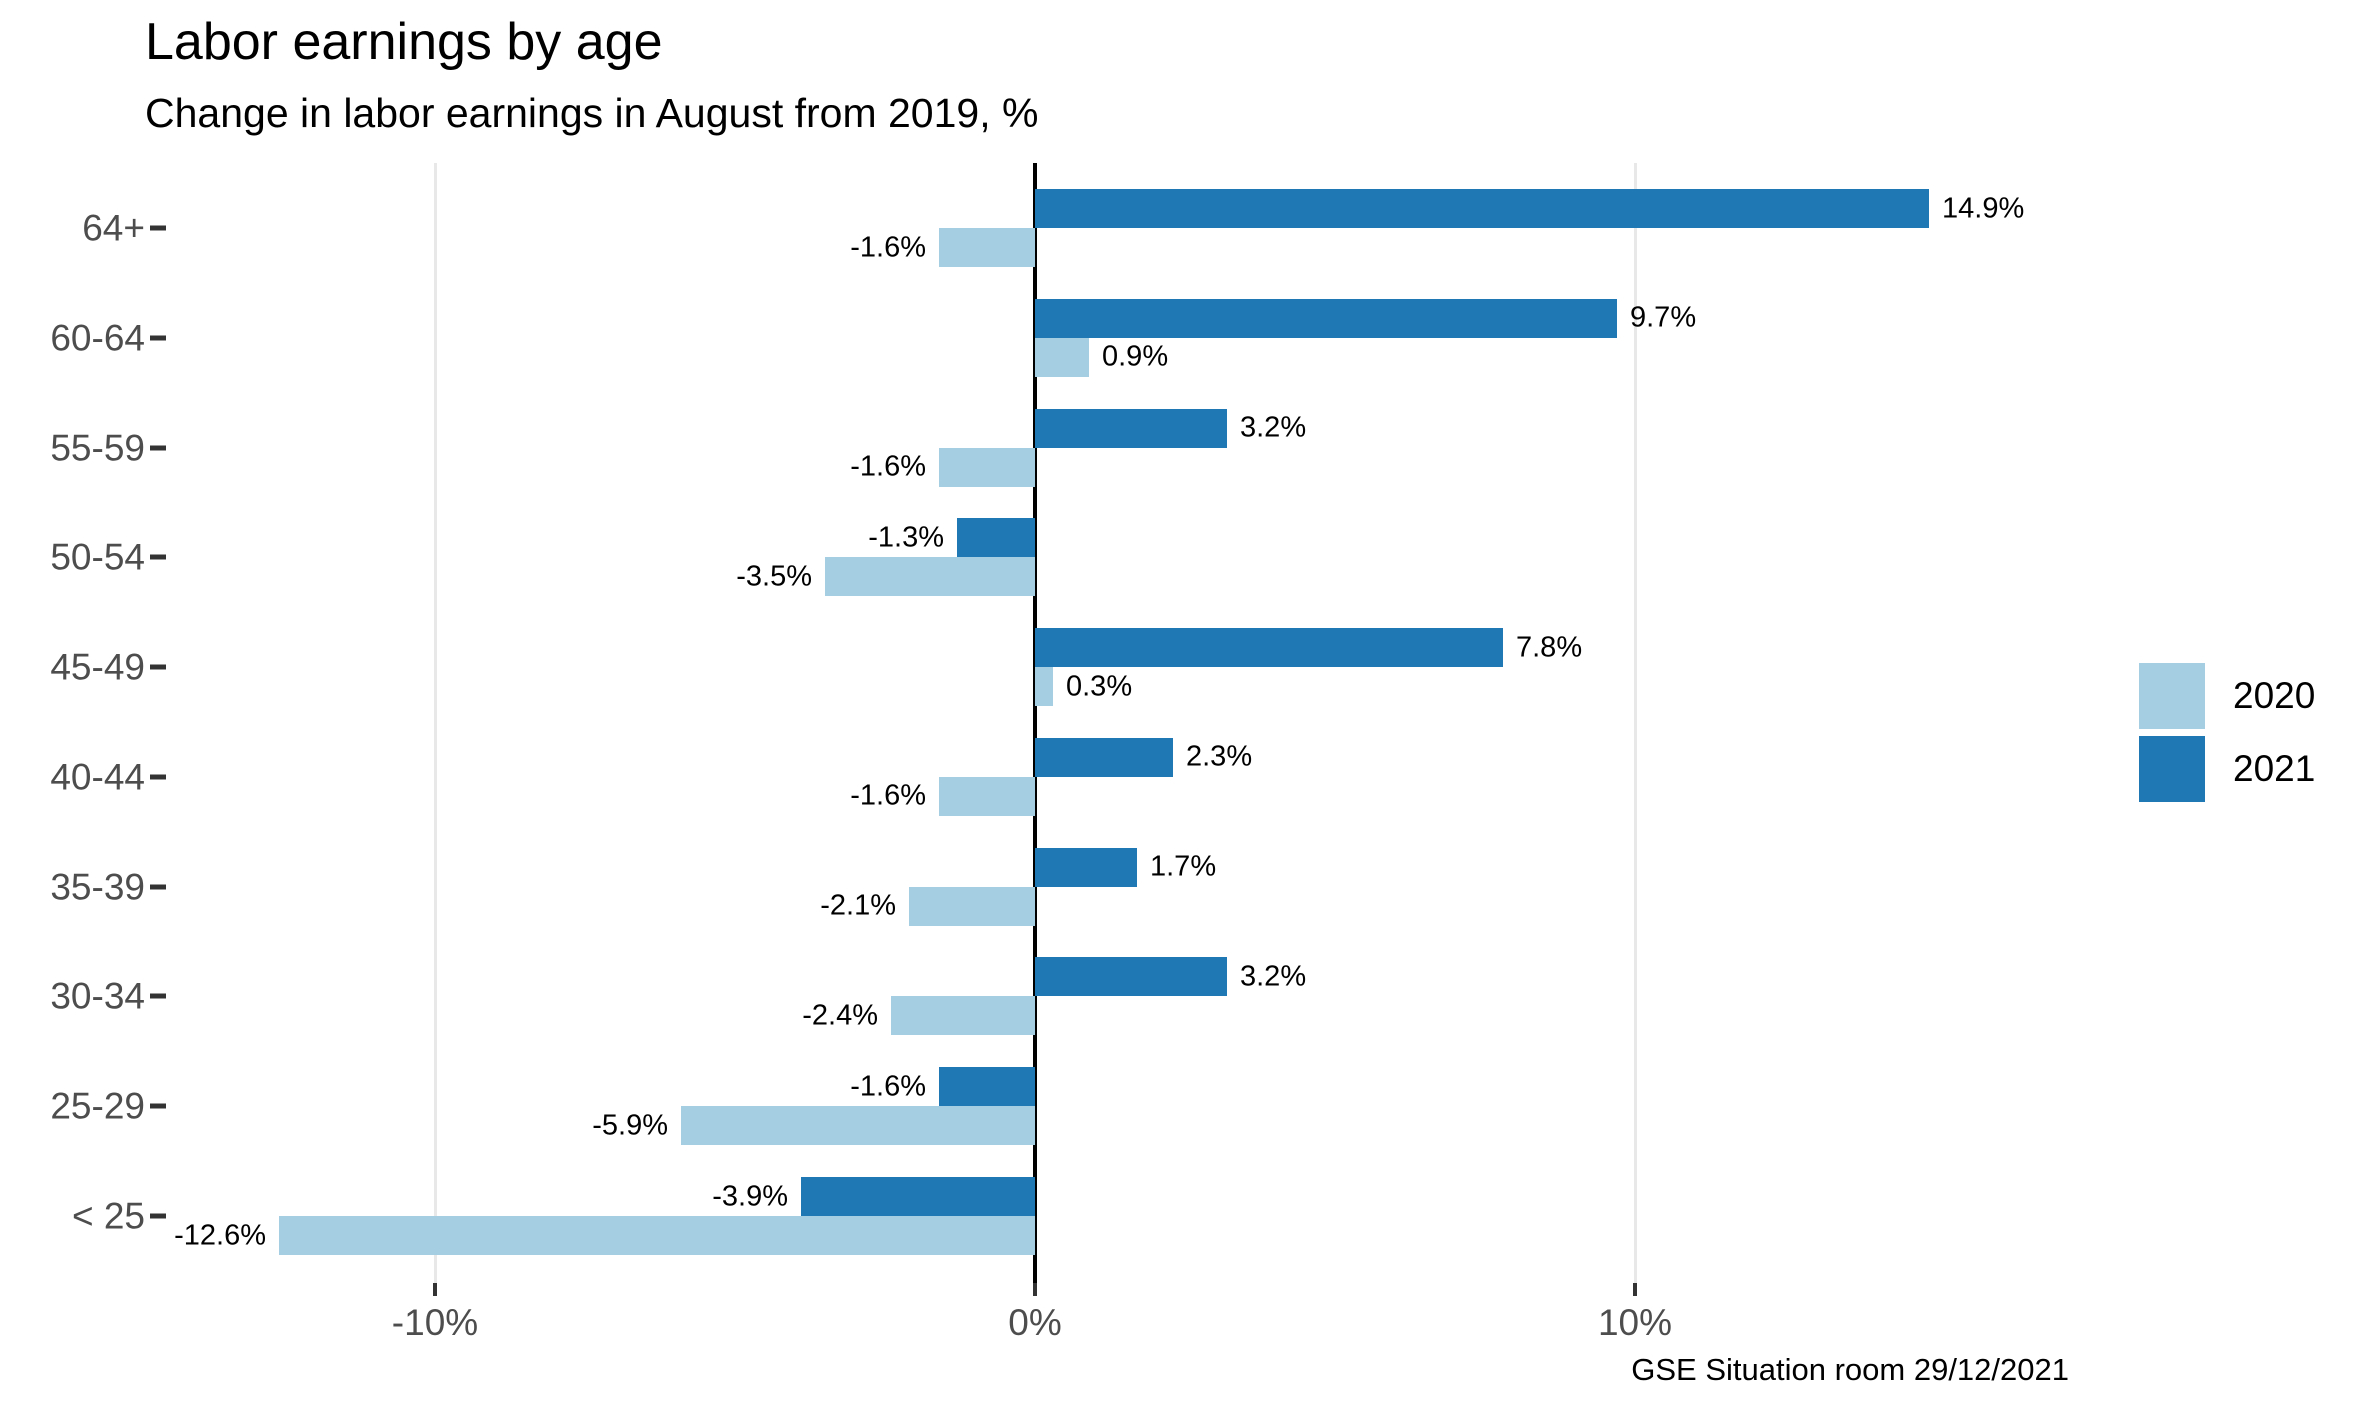 This screenshot has width=2362, height=1417. What do you see at coordinates (906, 537) in the screenshot?
I see `bar-label-2021-50-54: -1.3%` at bounding box center [906, 537].